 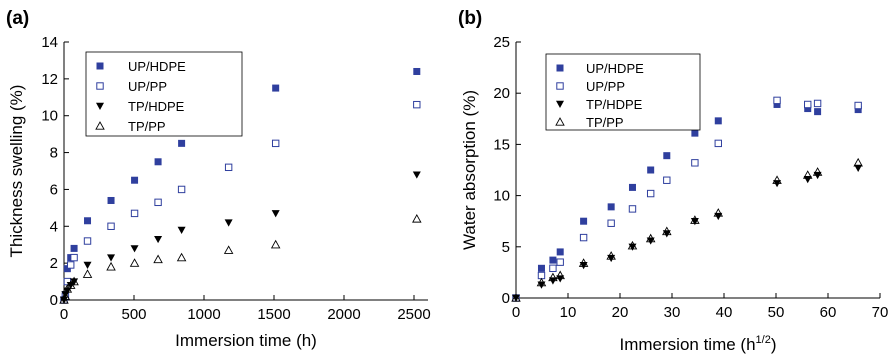 What do you see at coordinates (700, 307) in the screenshot?
I see `panel-b-x-ticks: 0 10 20 30 40 50 60 70` at bounding box center [700, 307].